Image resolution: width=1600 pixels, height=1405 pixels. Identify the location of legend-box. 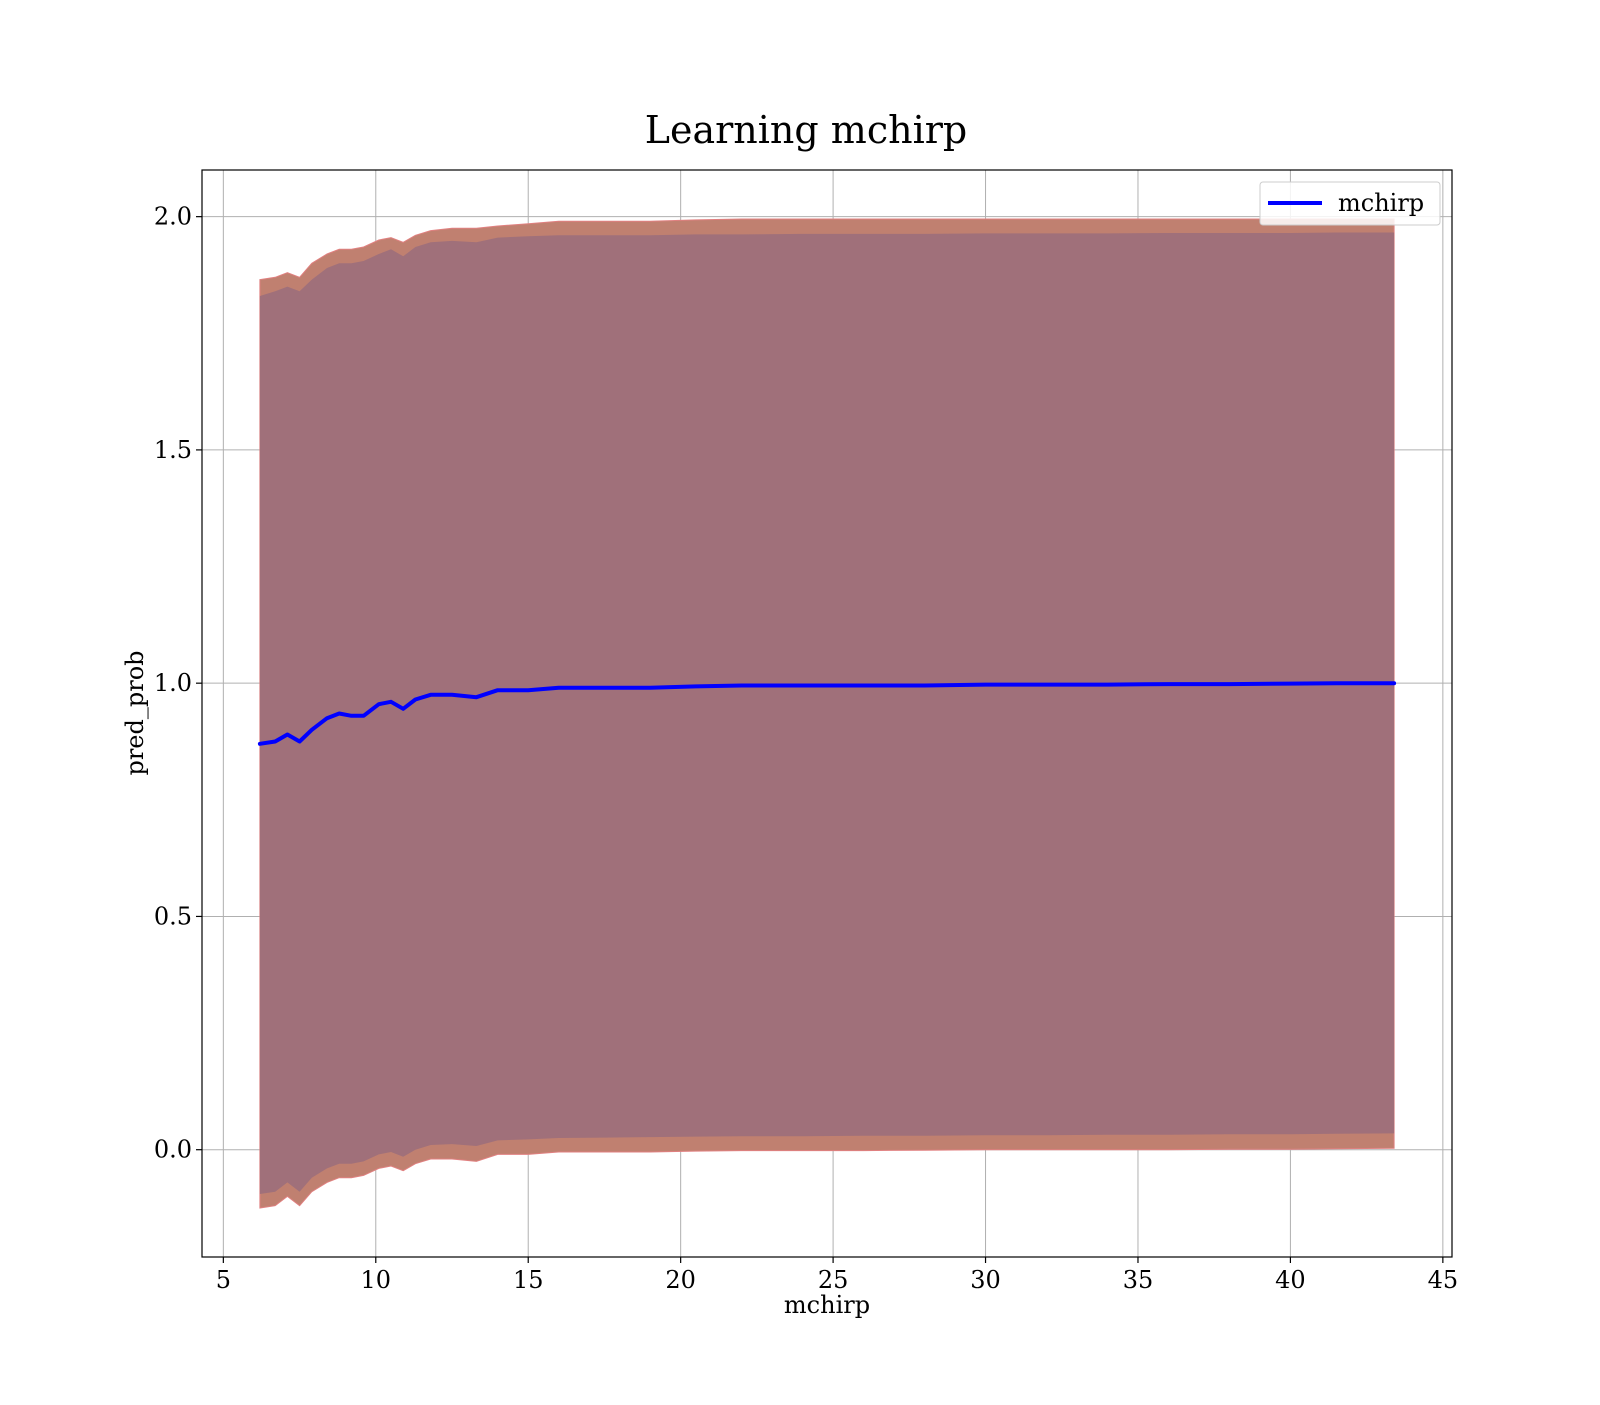
(1350, 203).